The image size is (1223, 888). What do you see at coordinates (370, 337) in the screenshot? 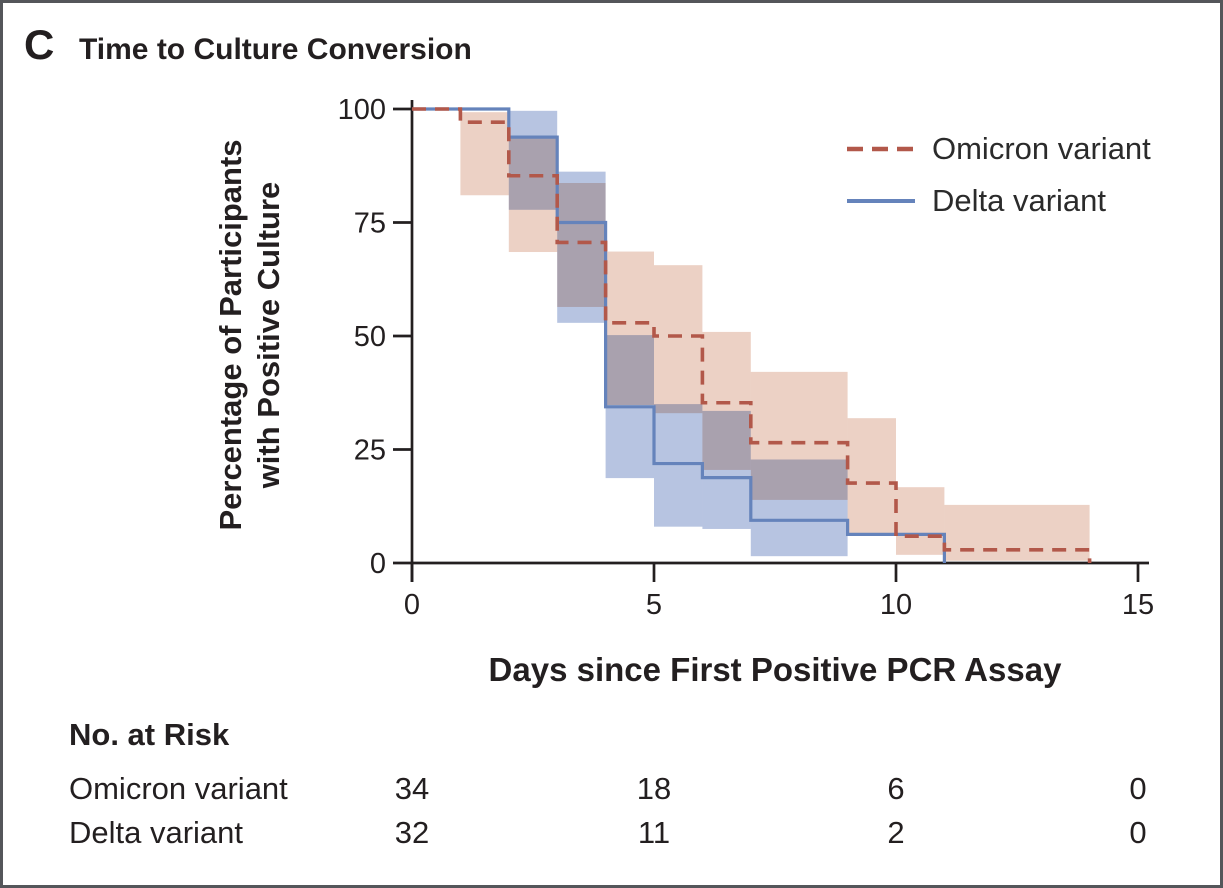
I see `y-tick-label: 50` at bounding box center [370, 337].